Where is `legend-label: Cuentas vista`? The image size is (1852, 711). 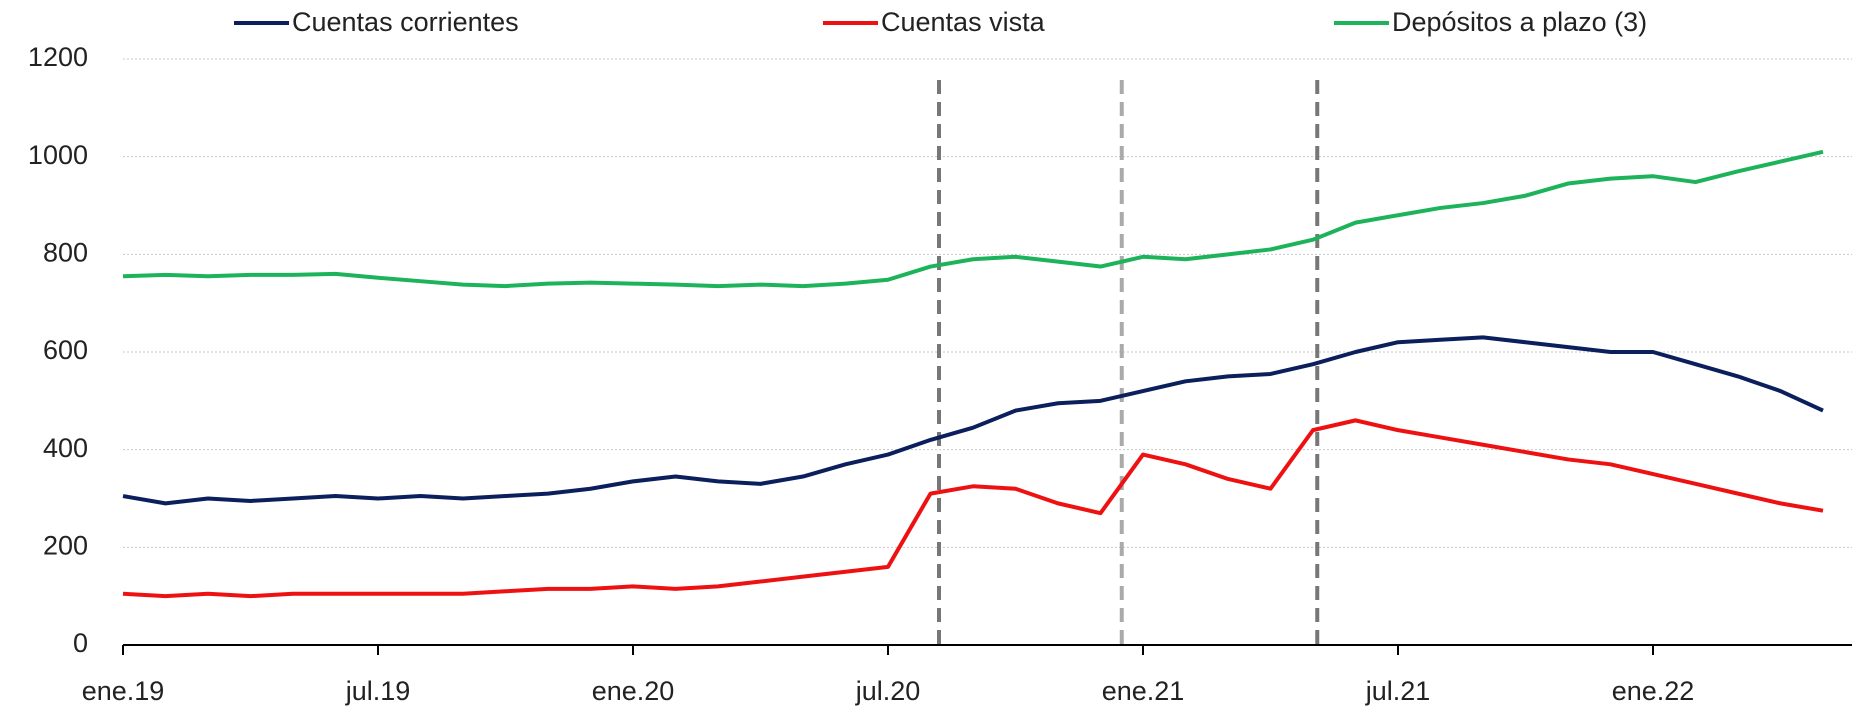
legend-label: Cuentas vista is located at coordinates (963, 22).